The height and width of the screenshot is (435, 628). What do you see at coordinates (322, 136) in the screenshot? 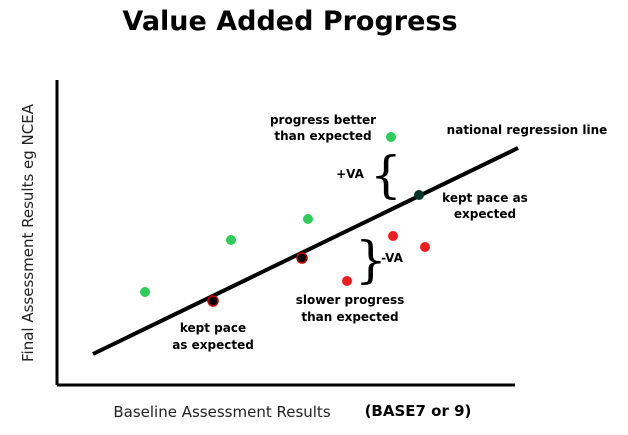
I see `annotation-better-line2: than expected` at bounding box center [322, 136].